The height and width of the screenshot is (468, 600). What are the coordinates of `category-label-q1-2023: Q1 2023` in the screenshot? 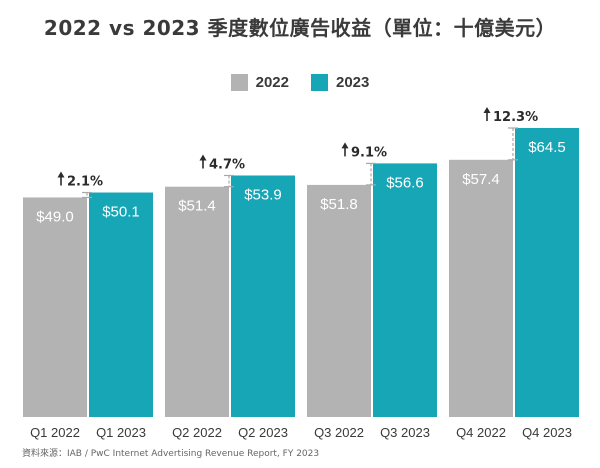 It's located at (121, 432).